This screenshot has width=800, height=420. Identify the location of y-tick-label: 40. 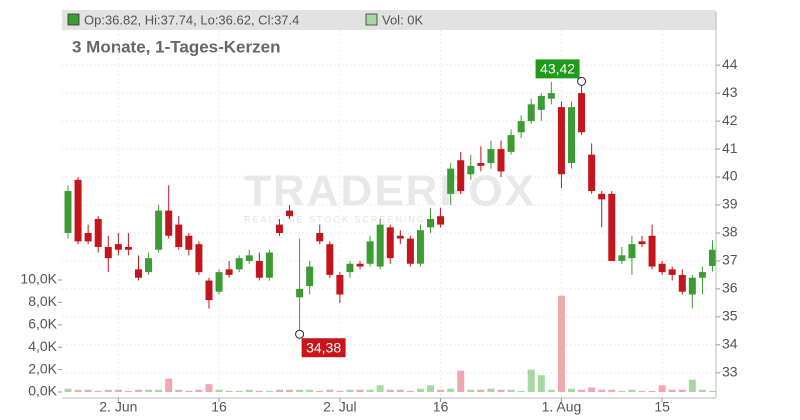
(730, 176).